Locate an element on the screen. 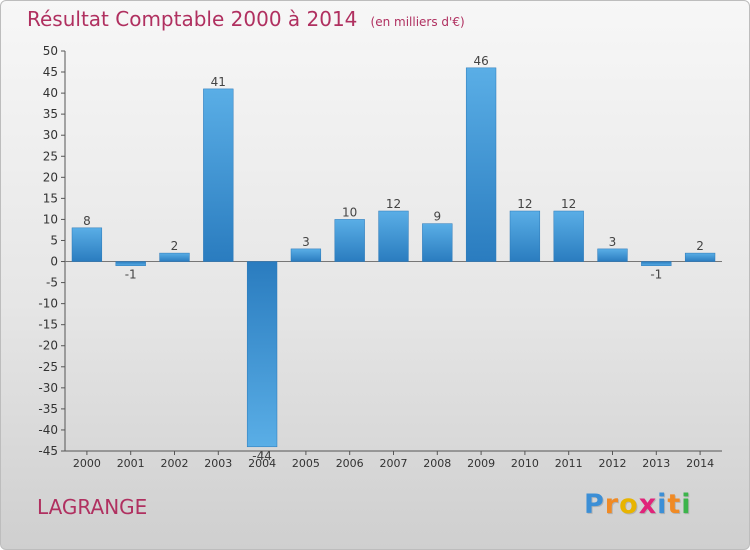  y-tick-label: -35 is located at coordinates (48, 409).